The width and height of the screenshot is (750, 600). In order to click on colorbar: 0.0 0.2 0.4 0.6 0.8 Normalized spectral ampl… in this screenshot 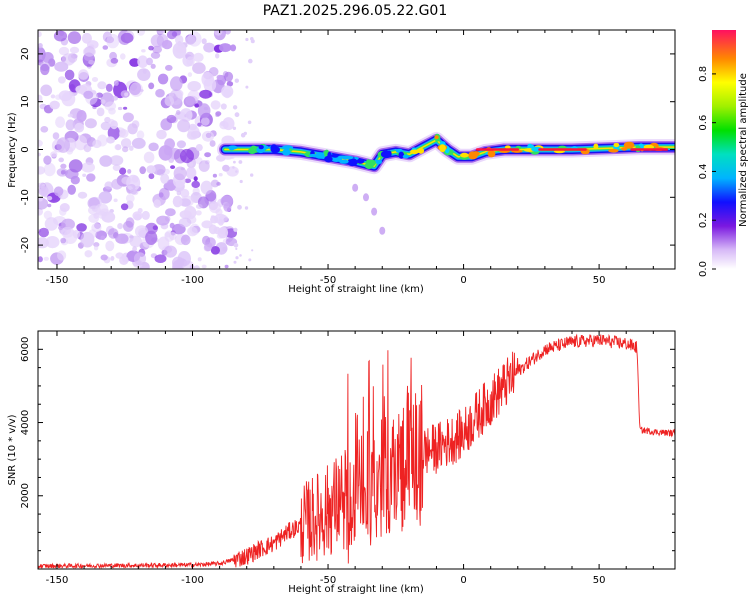, I will do `click(723, 153)`.